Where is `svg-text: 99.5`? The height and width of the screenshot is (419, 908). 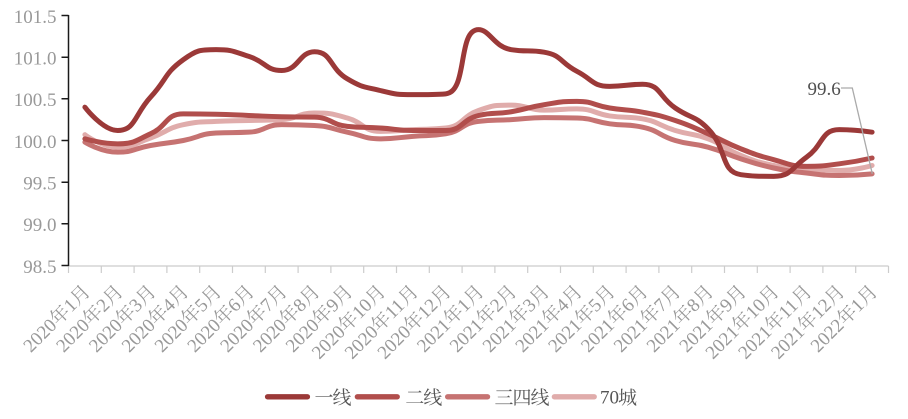
svg-text: 99.5 is located at coordinates (39, 184).